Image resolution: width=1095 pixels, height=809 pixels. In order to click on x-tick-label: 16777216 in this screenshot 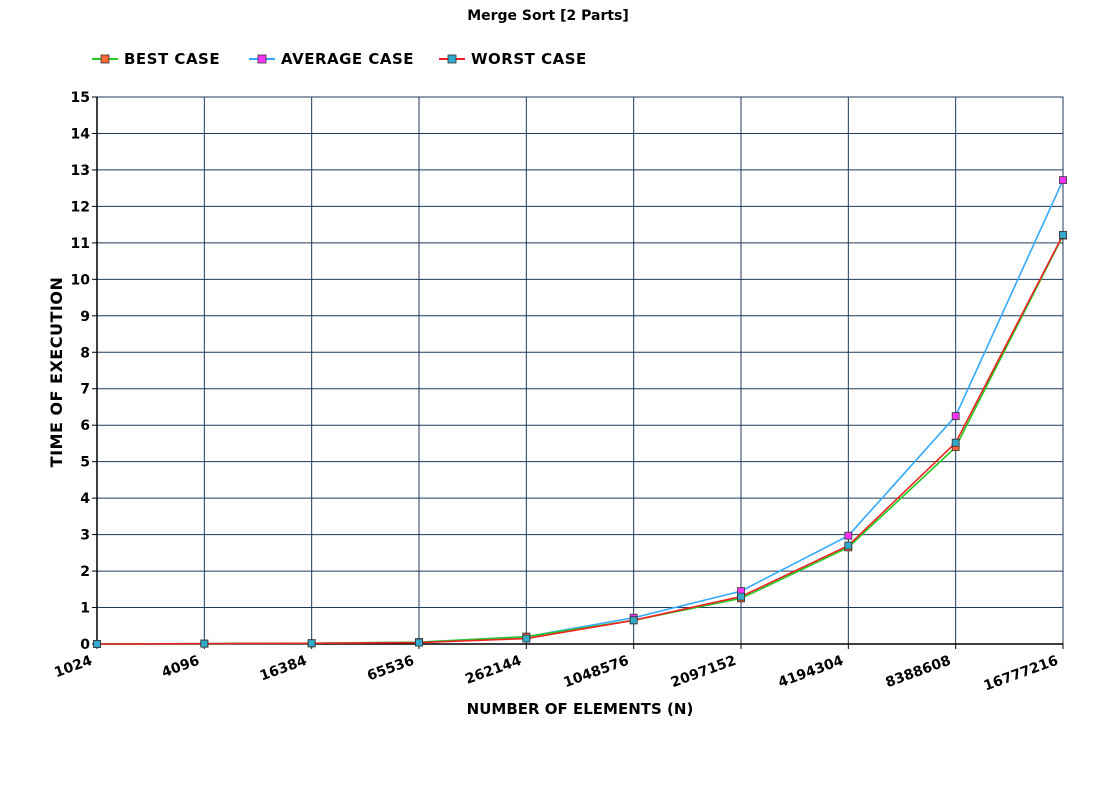, I will do `click(1021, 674)`.